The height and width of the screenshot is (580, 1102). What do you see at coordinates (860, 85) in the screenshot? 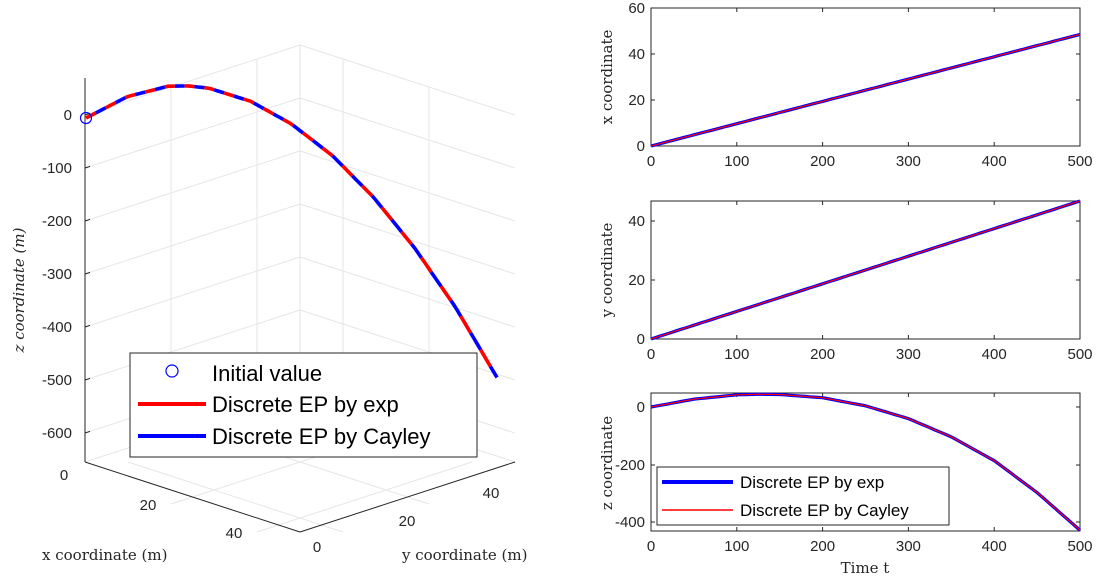
I see `subplot-x-content: 0 100 200 300 400 500 0 20 40 60` at bounding box center [860, 85].